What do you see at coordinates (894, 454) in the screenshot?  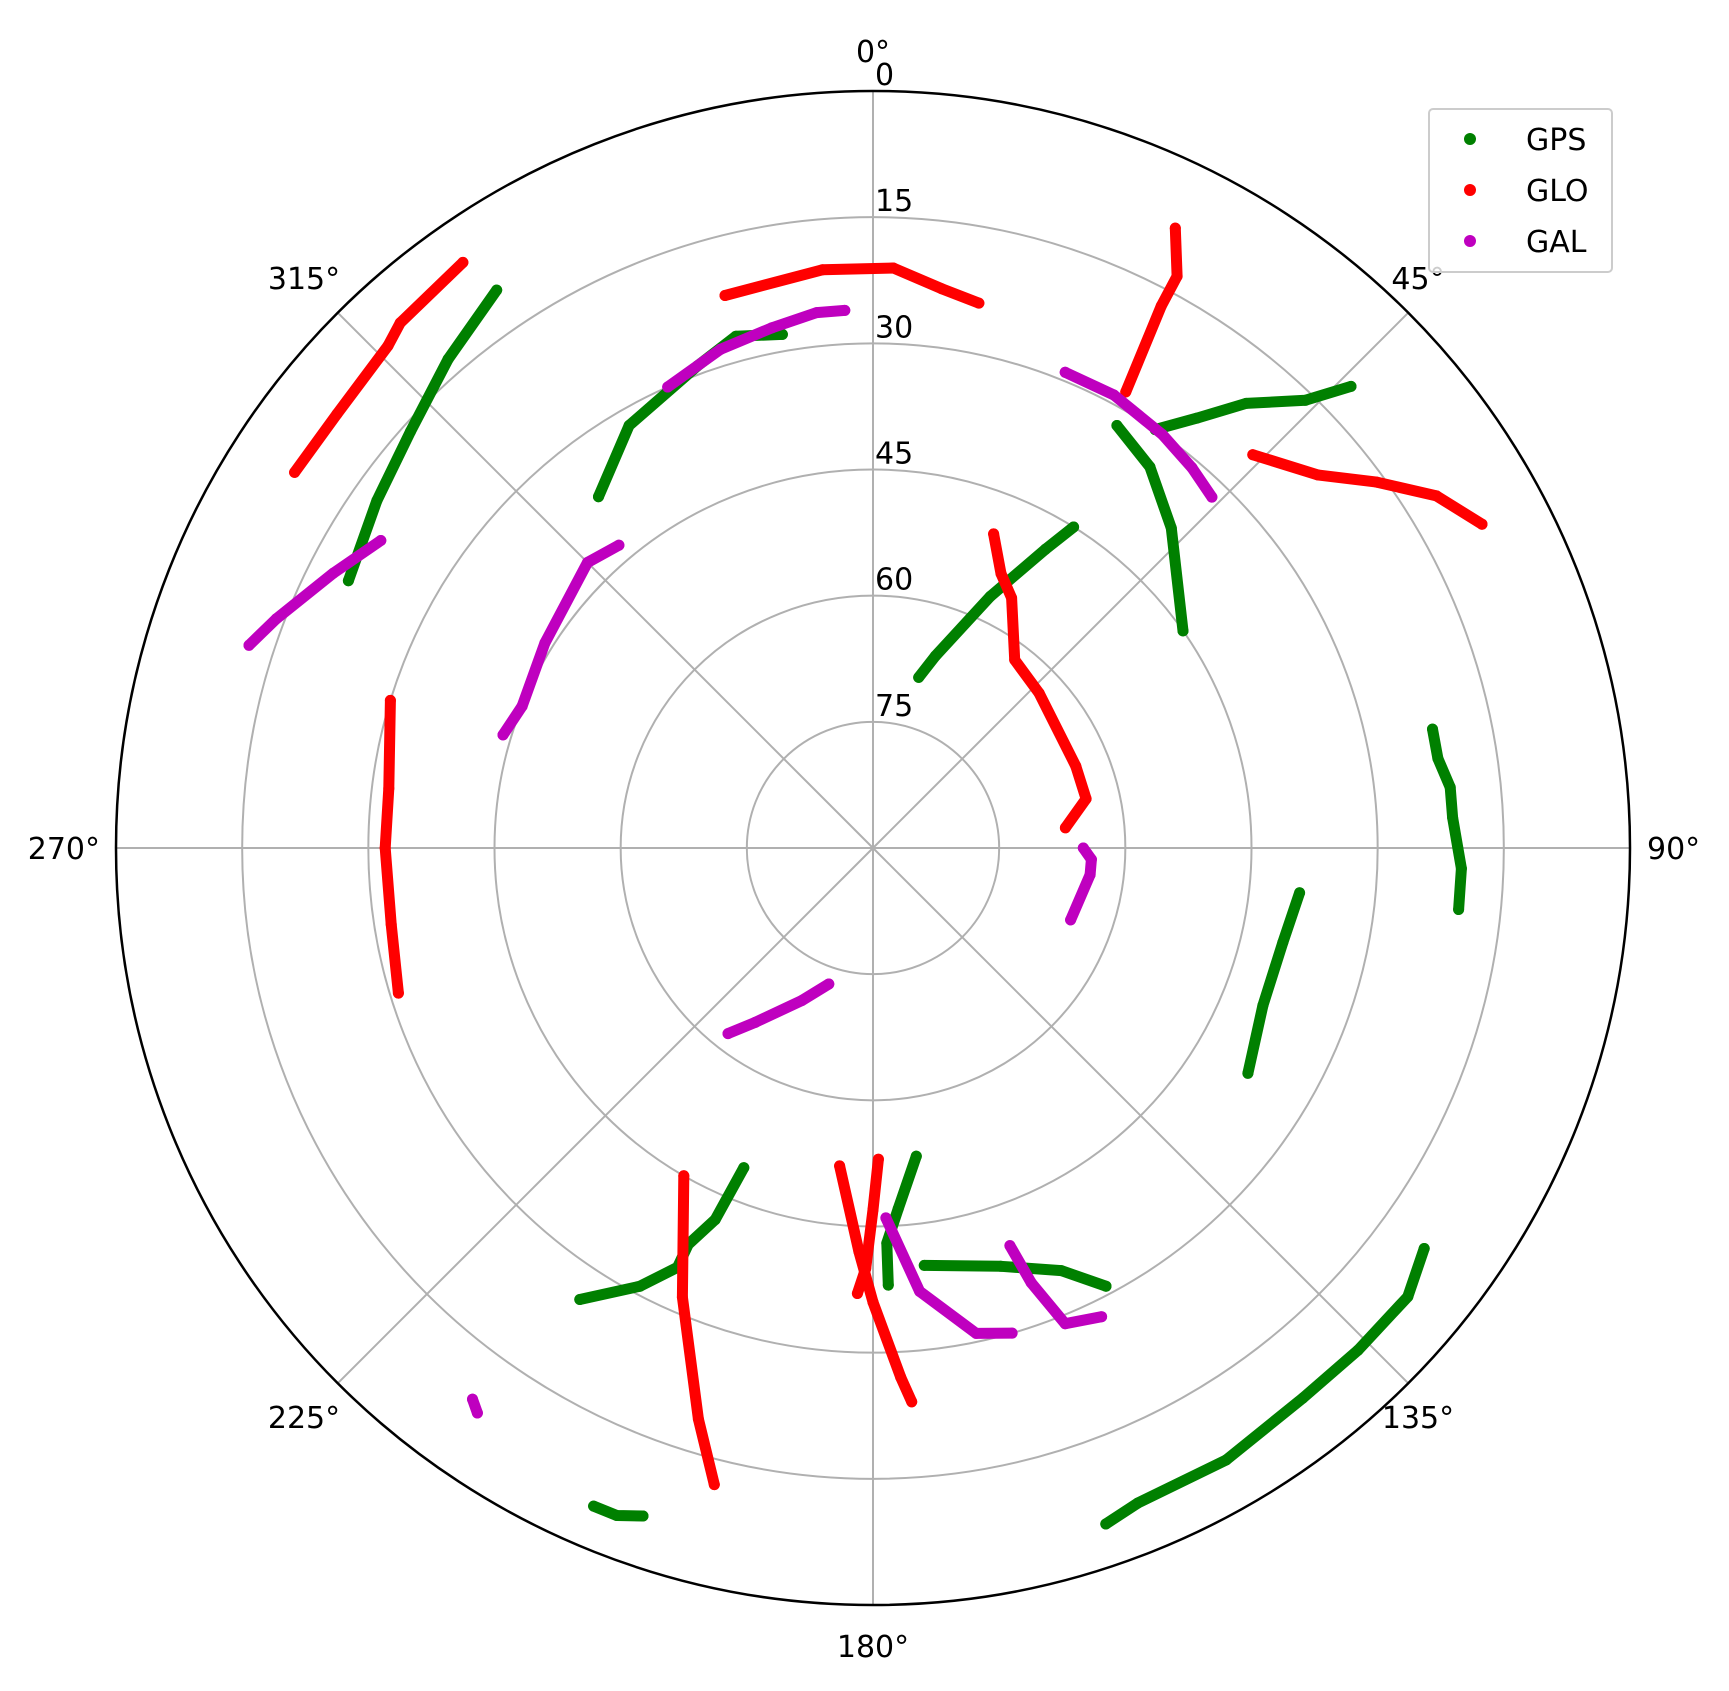 I see `r-tick-label: 45` at bounding box center [894, 454].